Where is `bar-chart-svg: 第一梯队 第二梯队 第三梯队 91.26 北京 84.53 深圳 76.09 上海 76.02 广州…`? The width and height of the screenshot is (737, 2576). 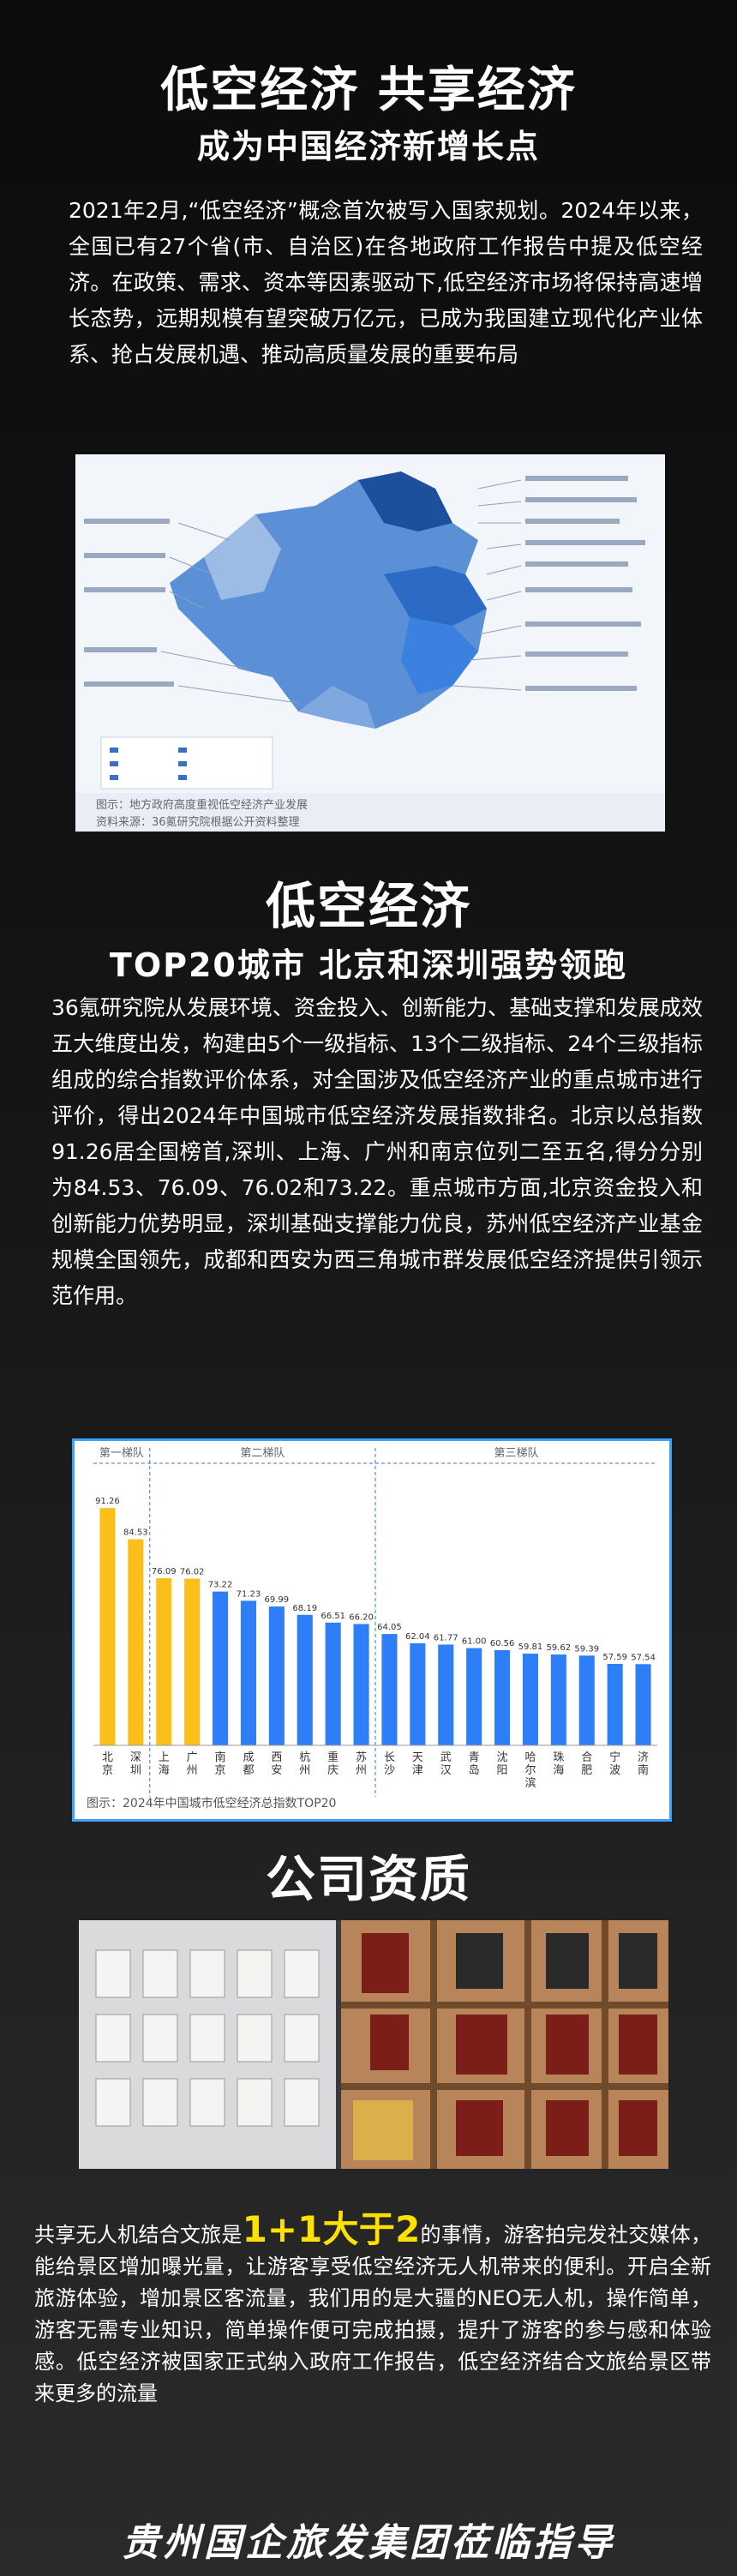
bar-chart-svg: 第一梯队 第二梯队 第三梯队 91.26 北京 84.53 深圳 76.09 上海 76.02 广州… is located at coordinates (375, 1622).